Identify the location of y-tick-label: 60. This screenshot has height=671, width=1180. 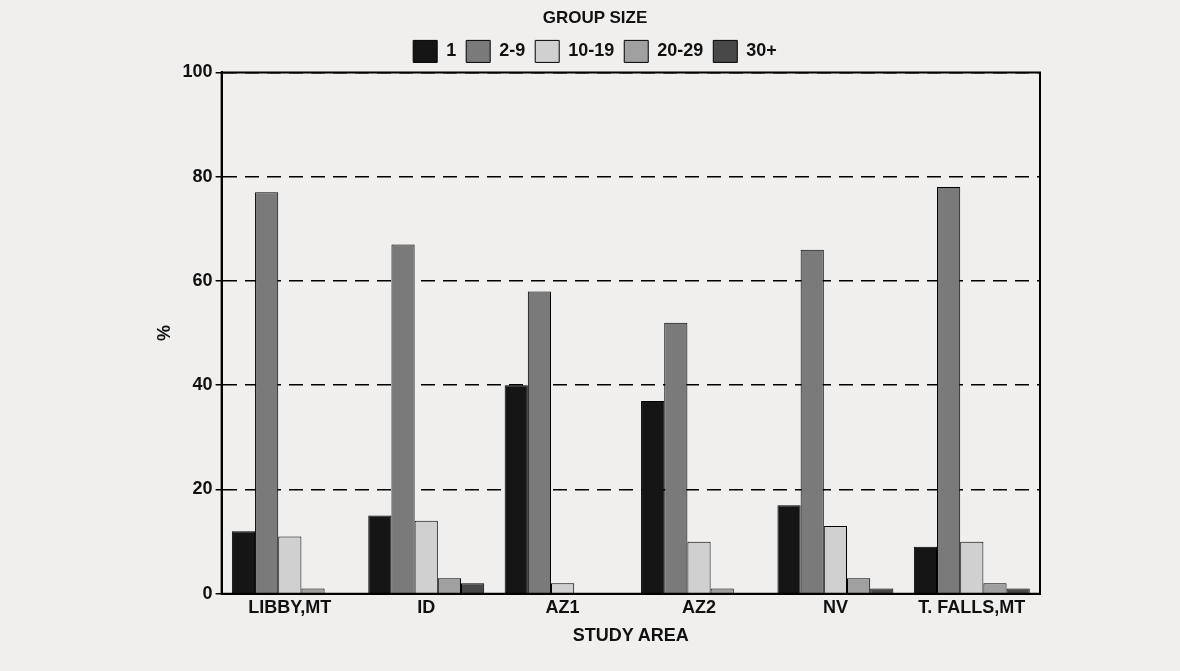
(202, 279).